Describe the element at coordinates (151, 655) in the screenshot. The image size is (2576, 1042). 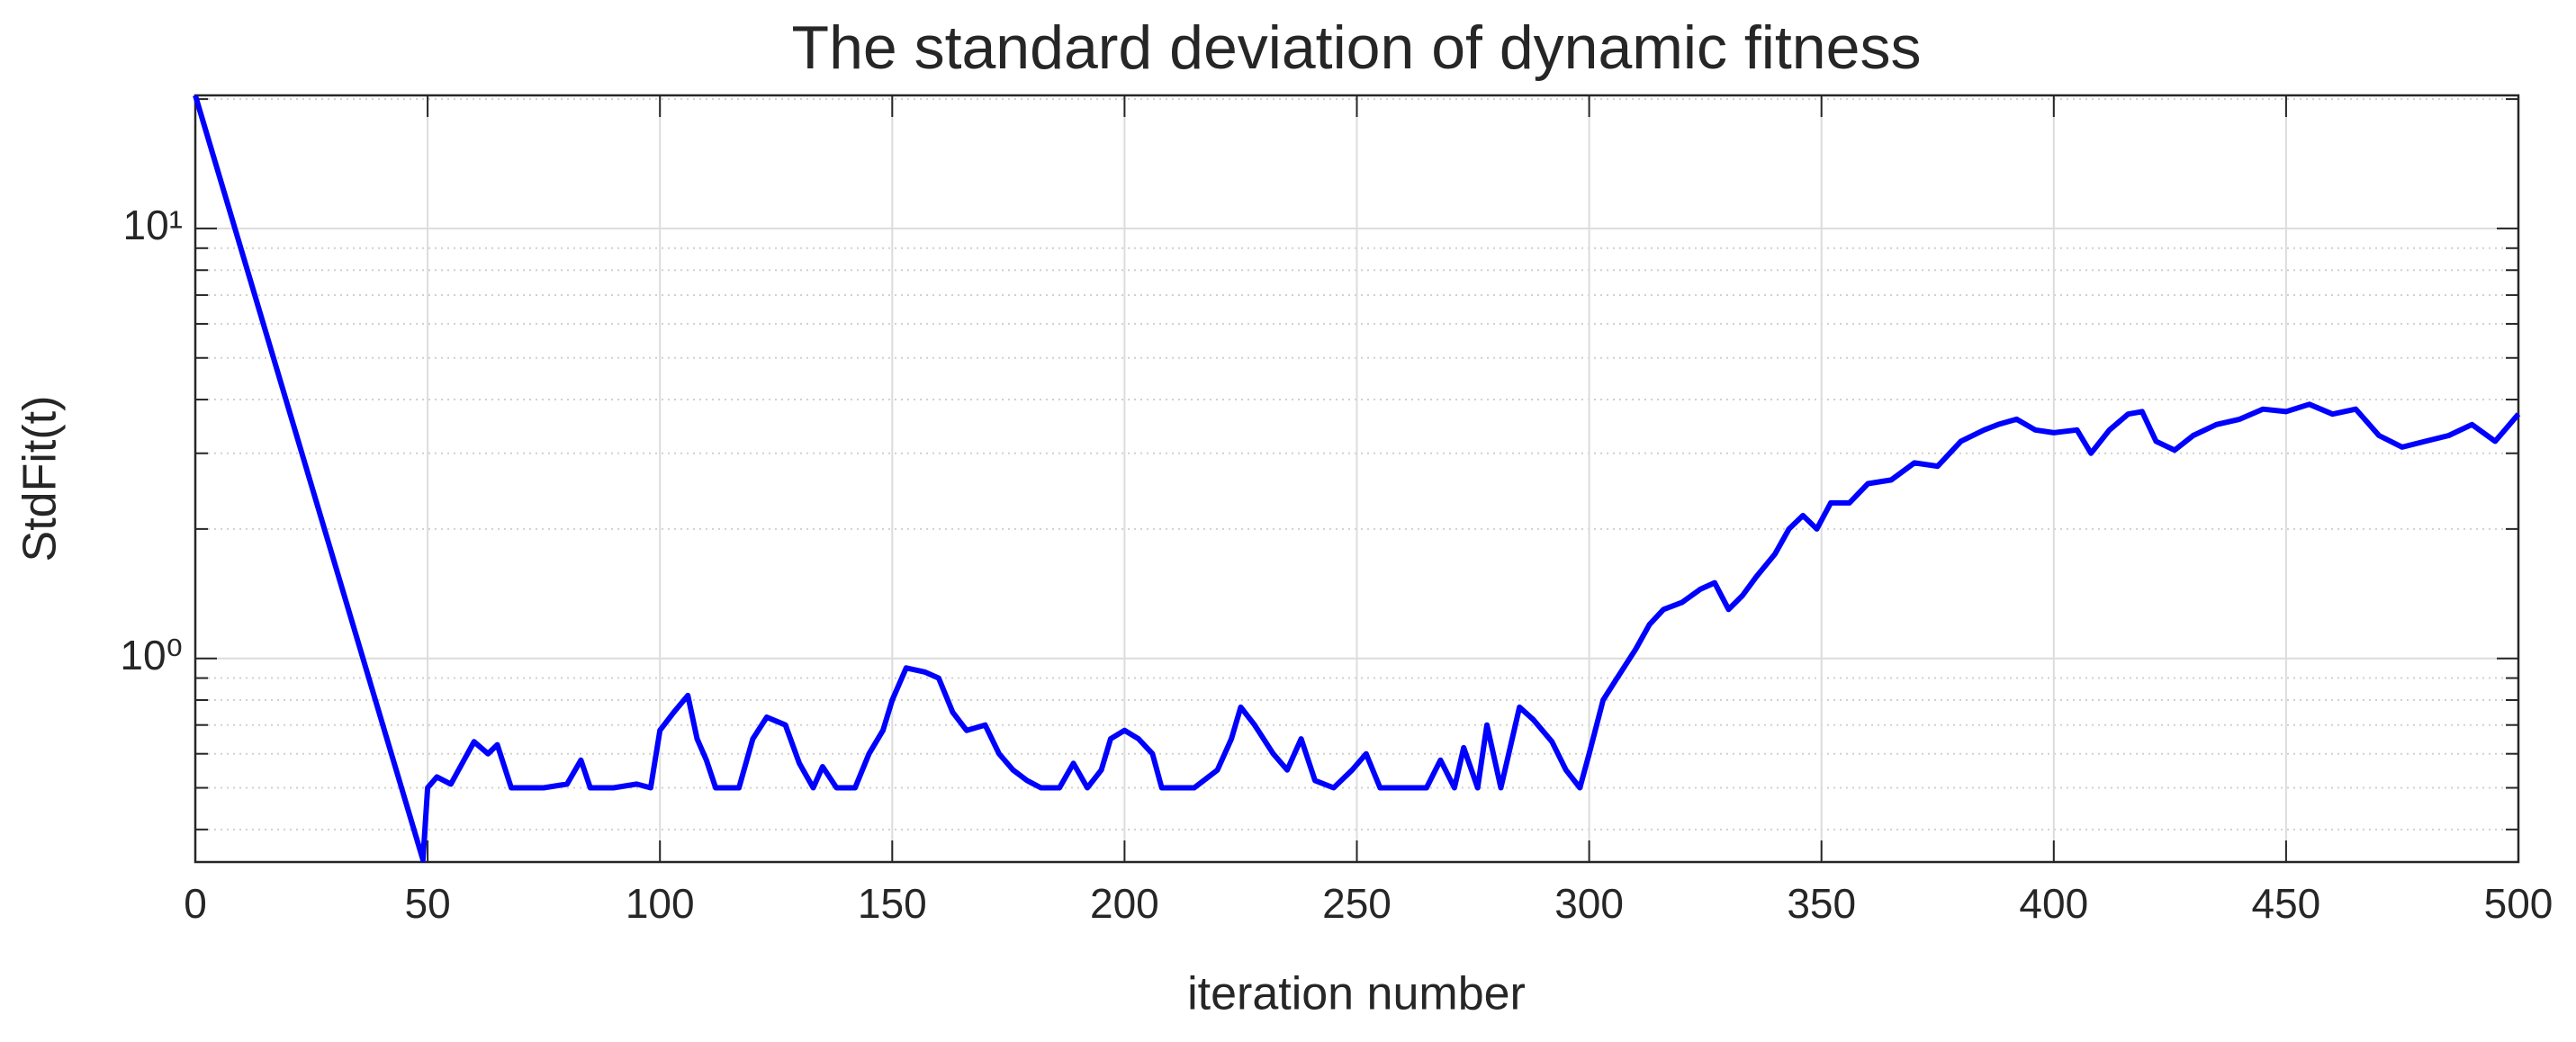
I see `y-tick-label: 10⁰` at that location.